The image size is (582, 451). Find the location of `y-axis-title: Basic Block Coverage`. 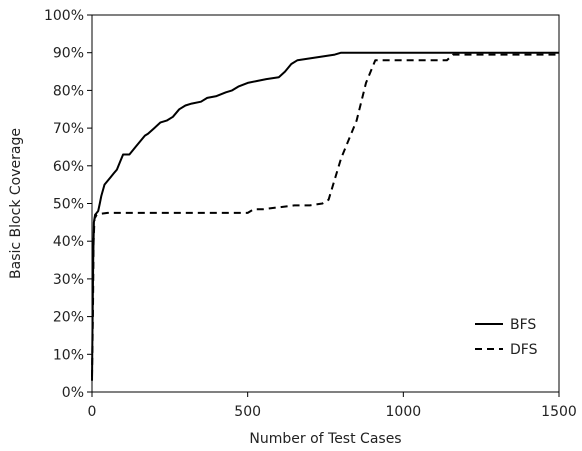

y-axis-title: Basic Block Coverage is located at coordinates (16, 203).